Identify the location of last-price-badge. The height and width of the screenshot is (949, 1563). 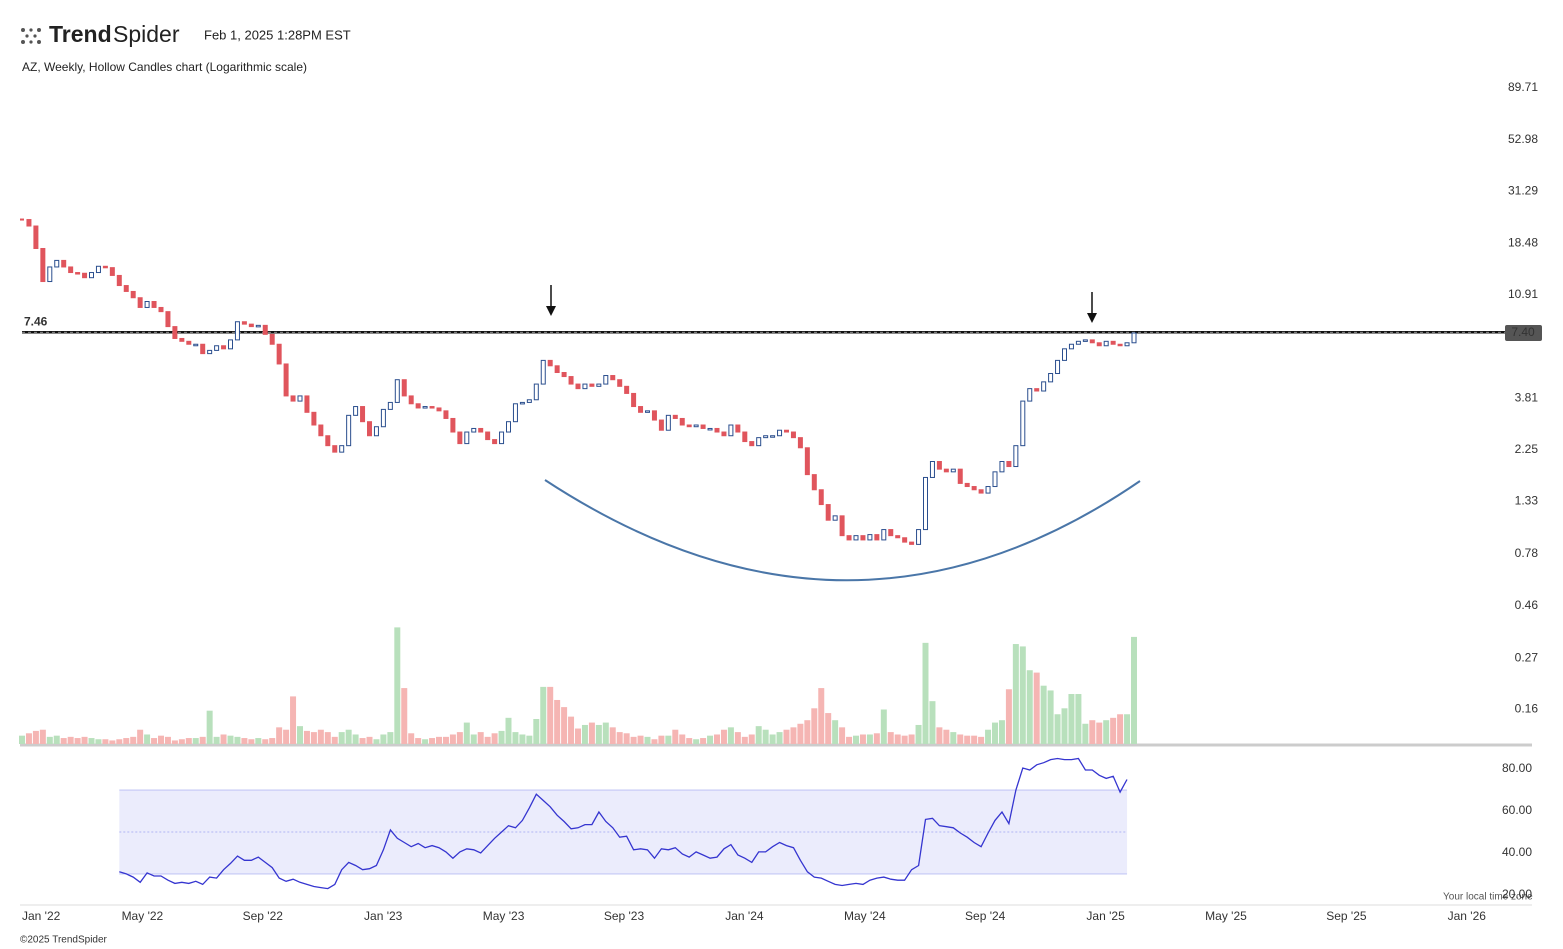
(1523, 333).